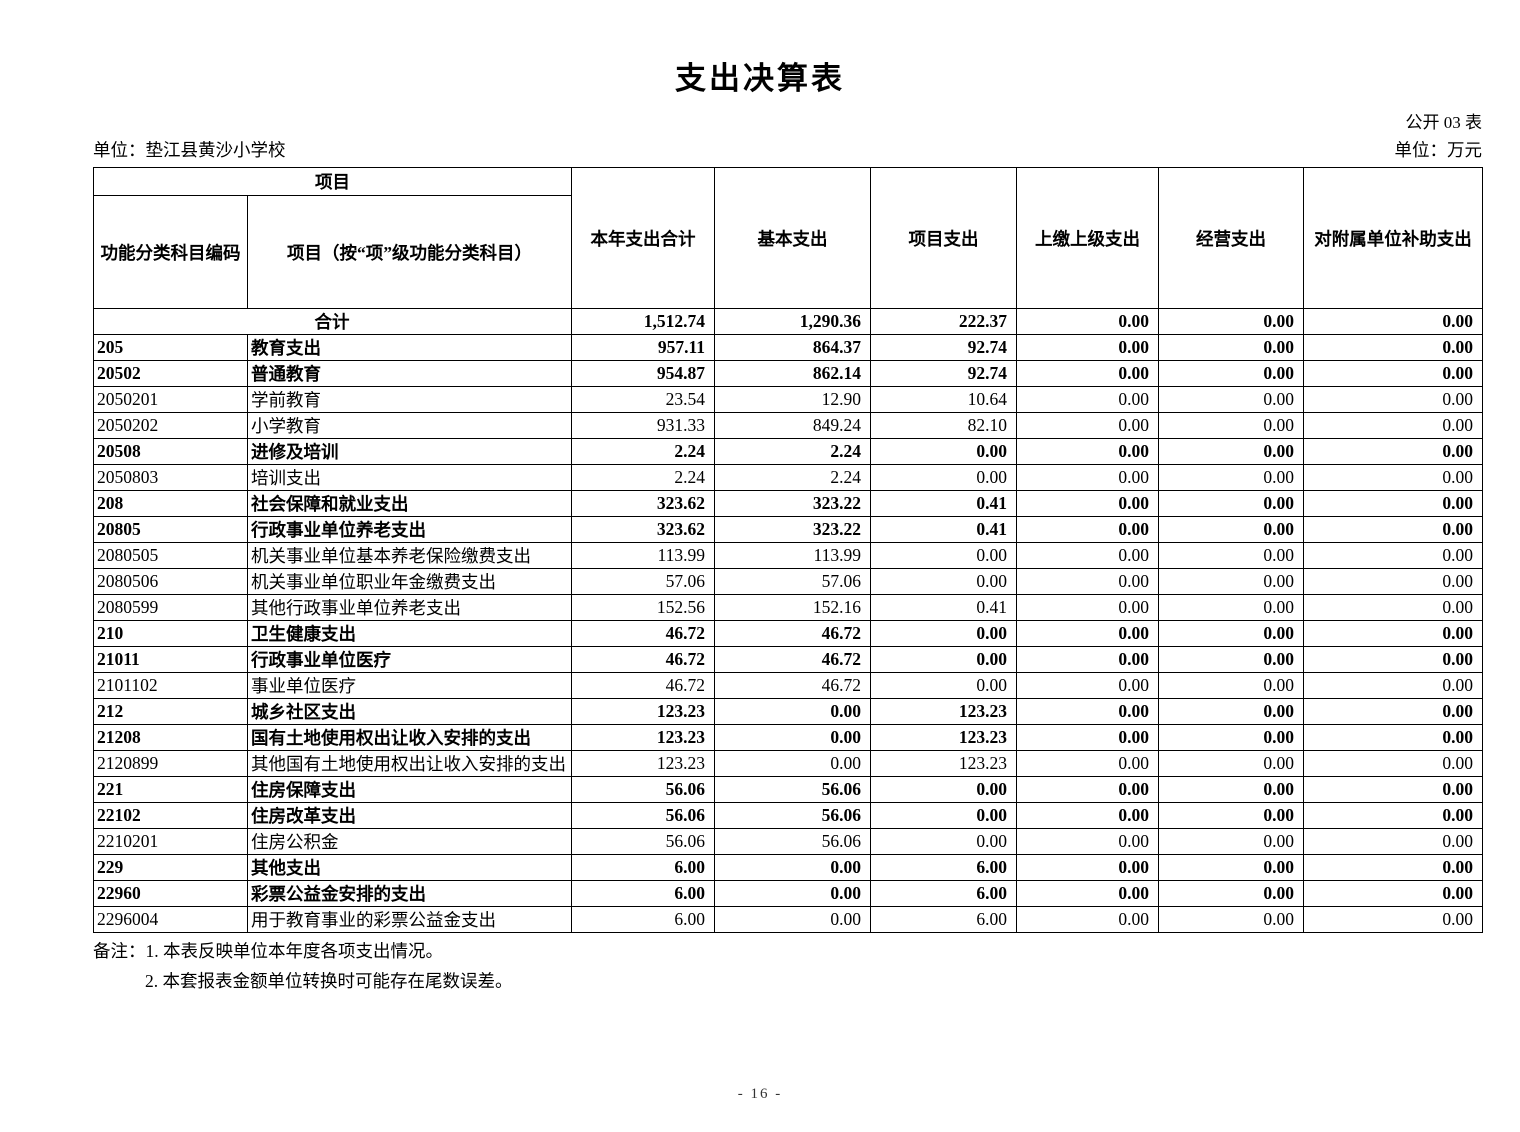  Describe the element at coordinates (409, 919) in the screenshot. I see `row-item-name: 用于教育事业的彩票公益金支出` at that location.